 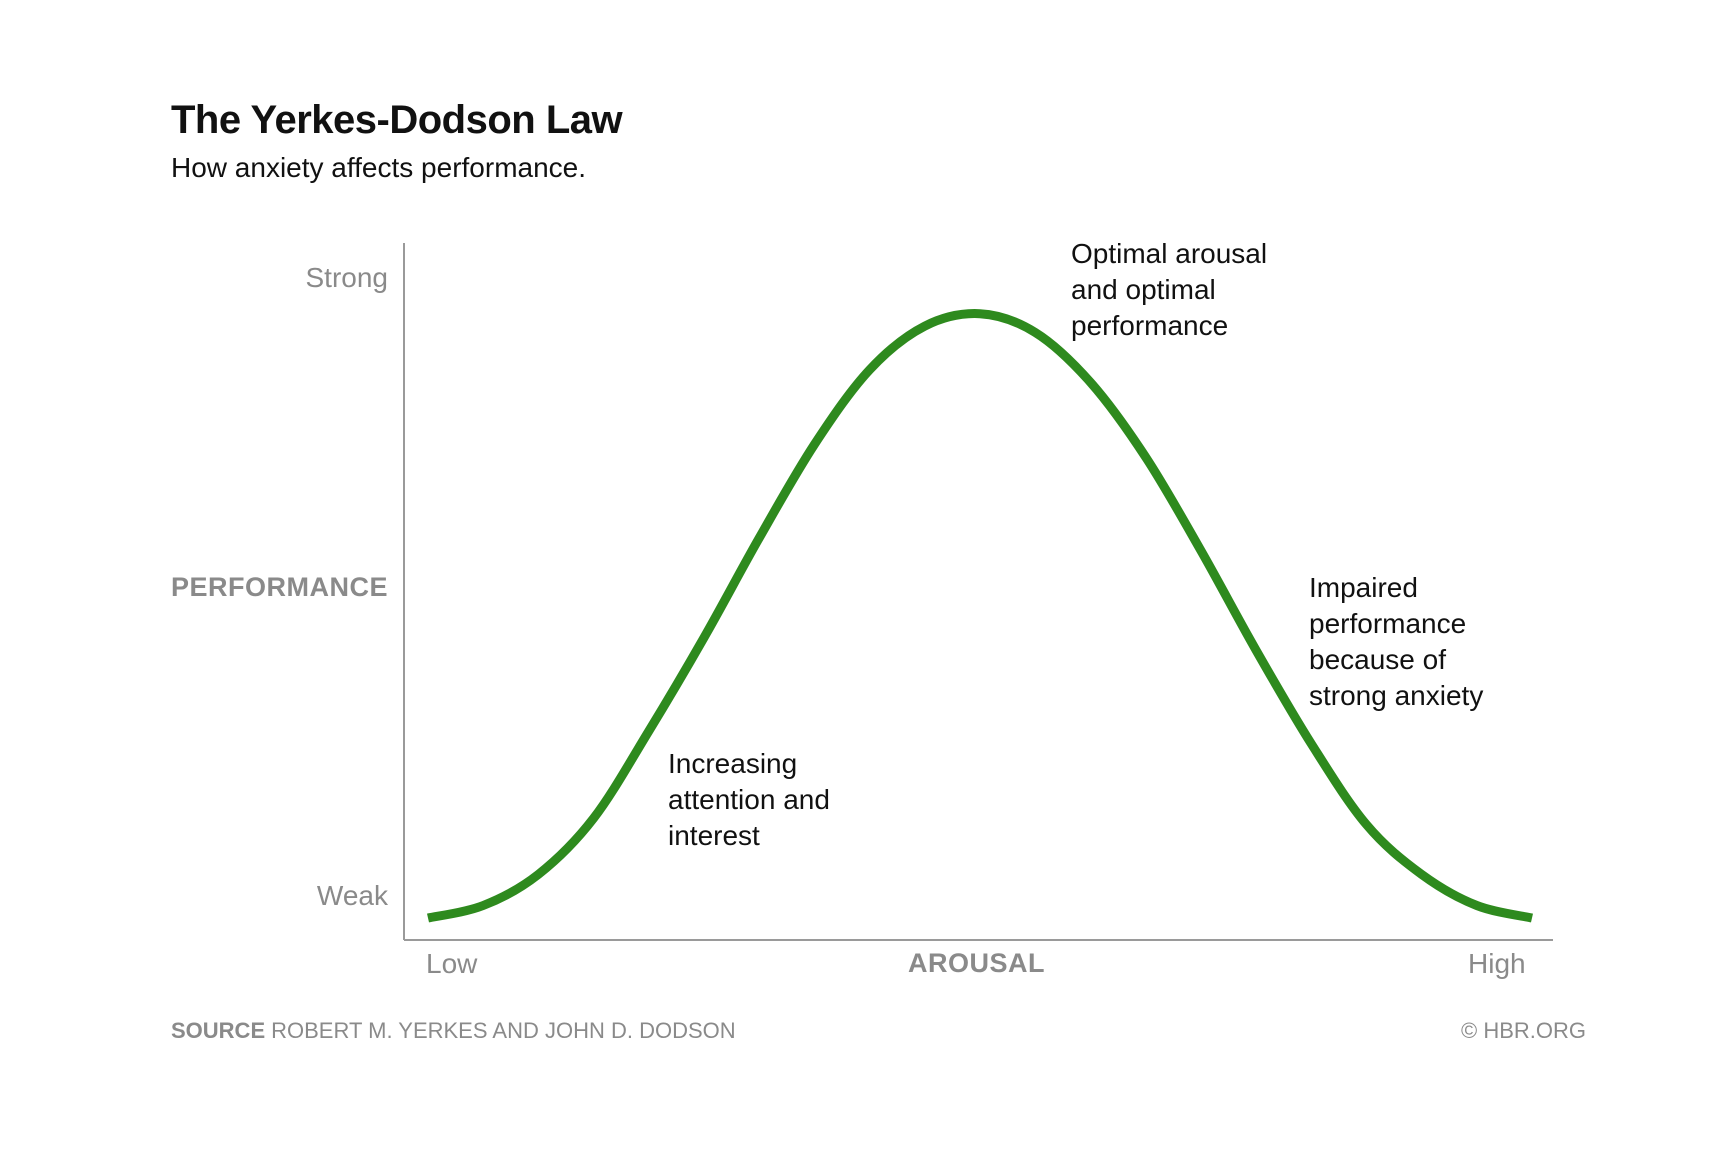 What do you see at coordinates (279, 587) in the screenshot?
I see `y-axis-title: PERFORMANCE` at bounding box center [279, 587].